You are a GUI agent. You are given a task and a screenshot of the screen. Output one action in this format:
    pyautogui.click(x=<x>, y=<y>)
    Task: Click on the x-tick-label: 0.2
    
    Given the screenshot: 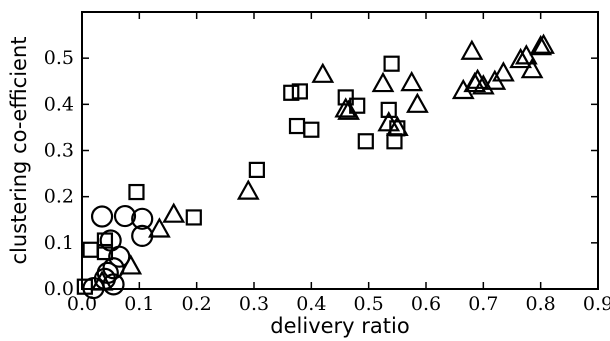 What is the action you would take?
    pyautogui.click(x=197, y=304)
    